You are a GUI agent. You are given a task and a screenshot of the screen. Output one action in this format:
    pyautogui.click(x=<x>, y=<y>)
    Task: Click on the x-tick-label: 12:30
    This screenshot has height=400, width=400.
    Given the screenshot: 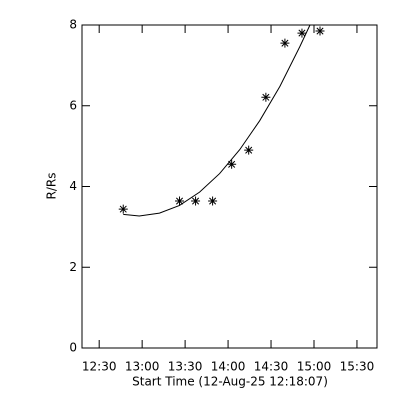 What is the action you would take?
    pyautogui.click(x=99, y=367)
    